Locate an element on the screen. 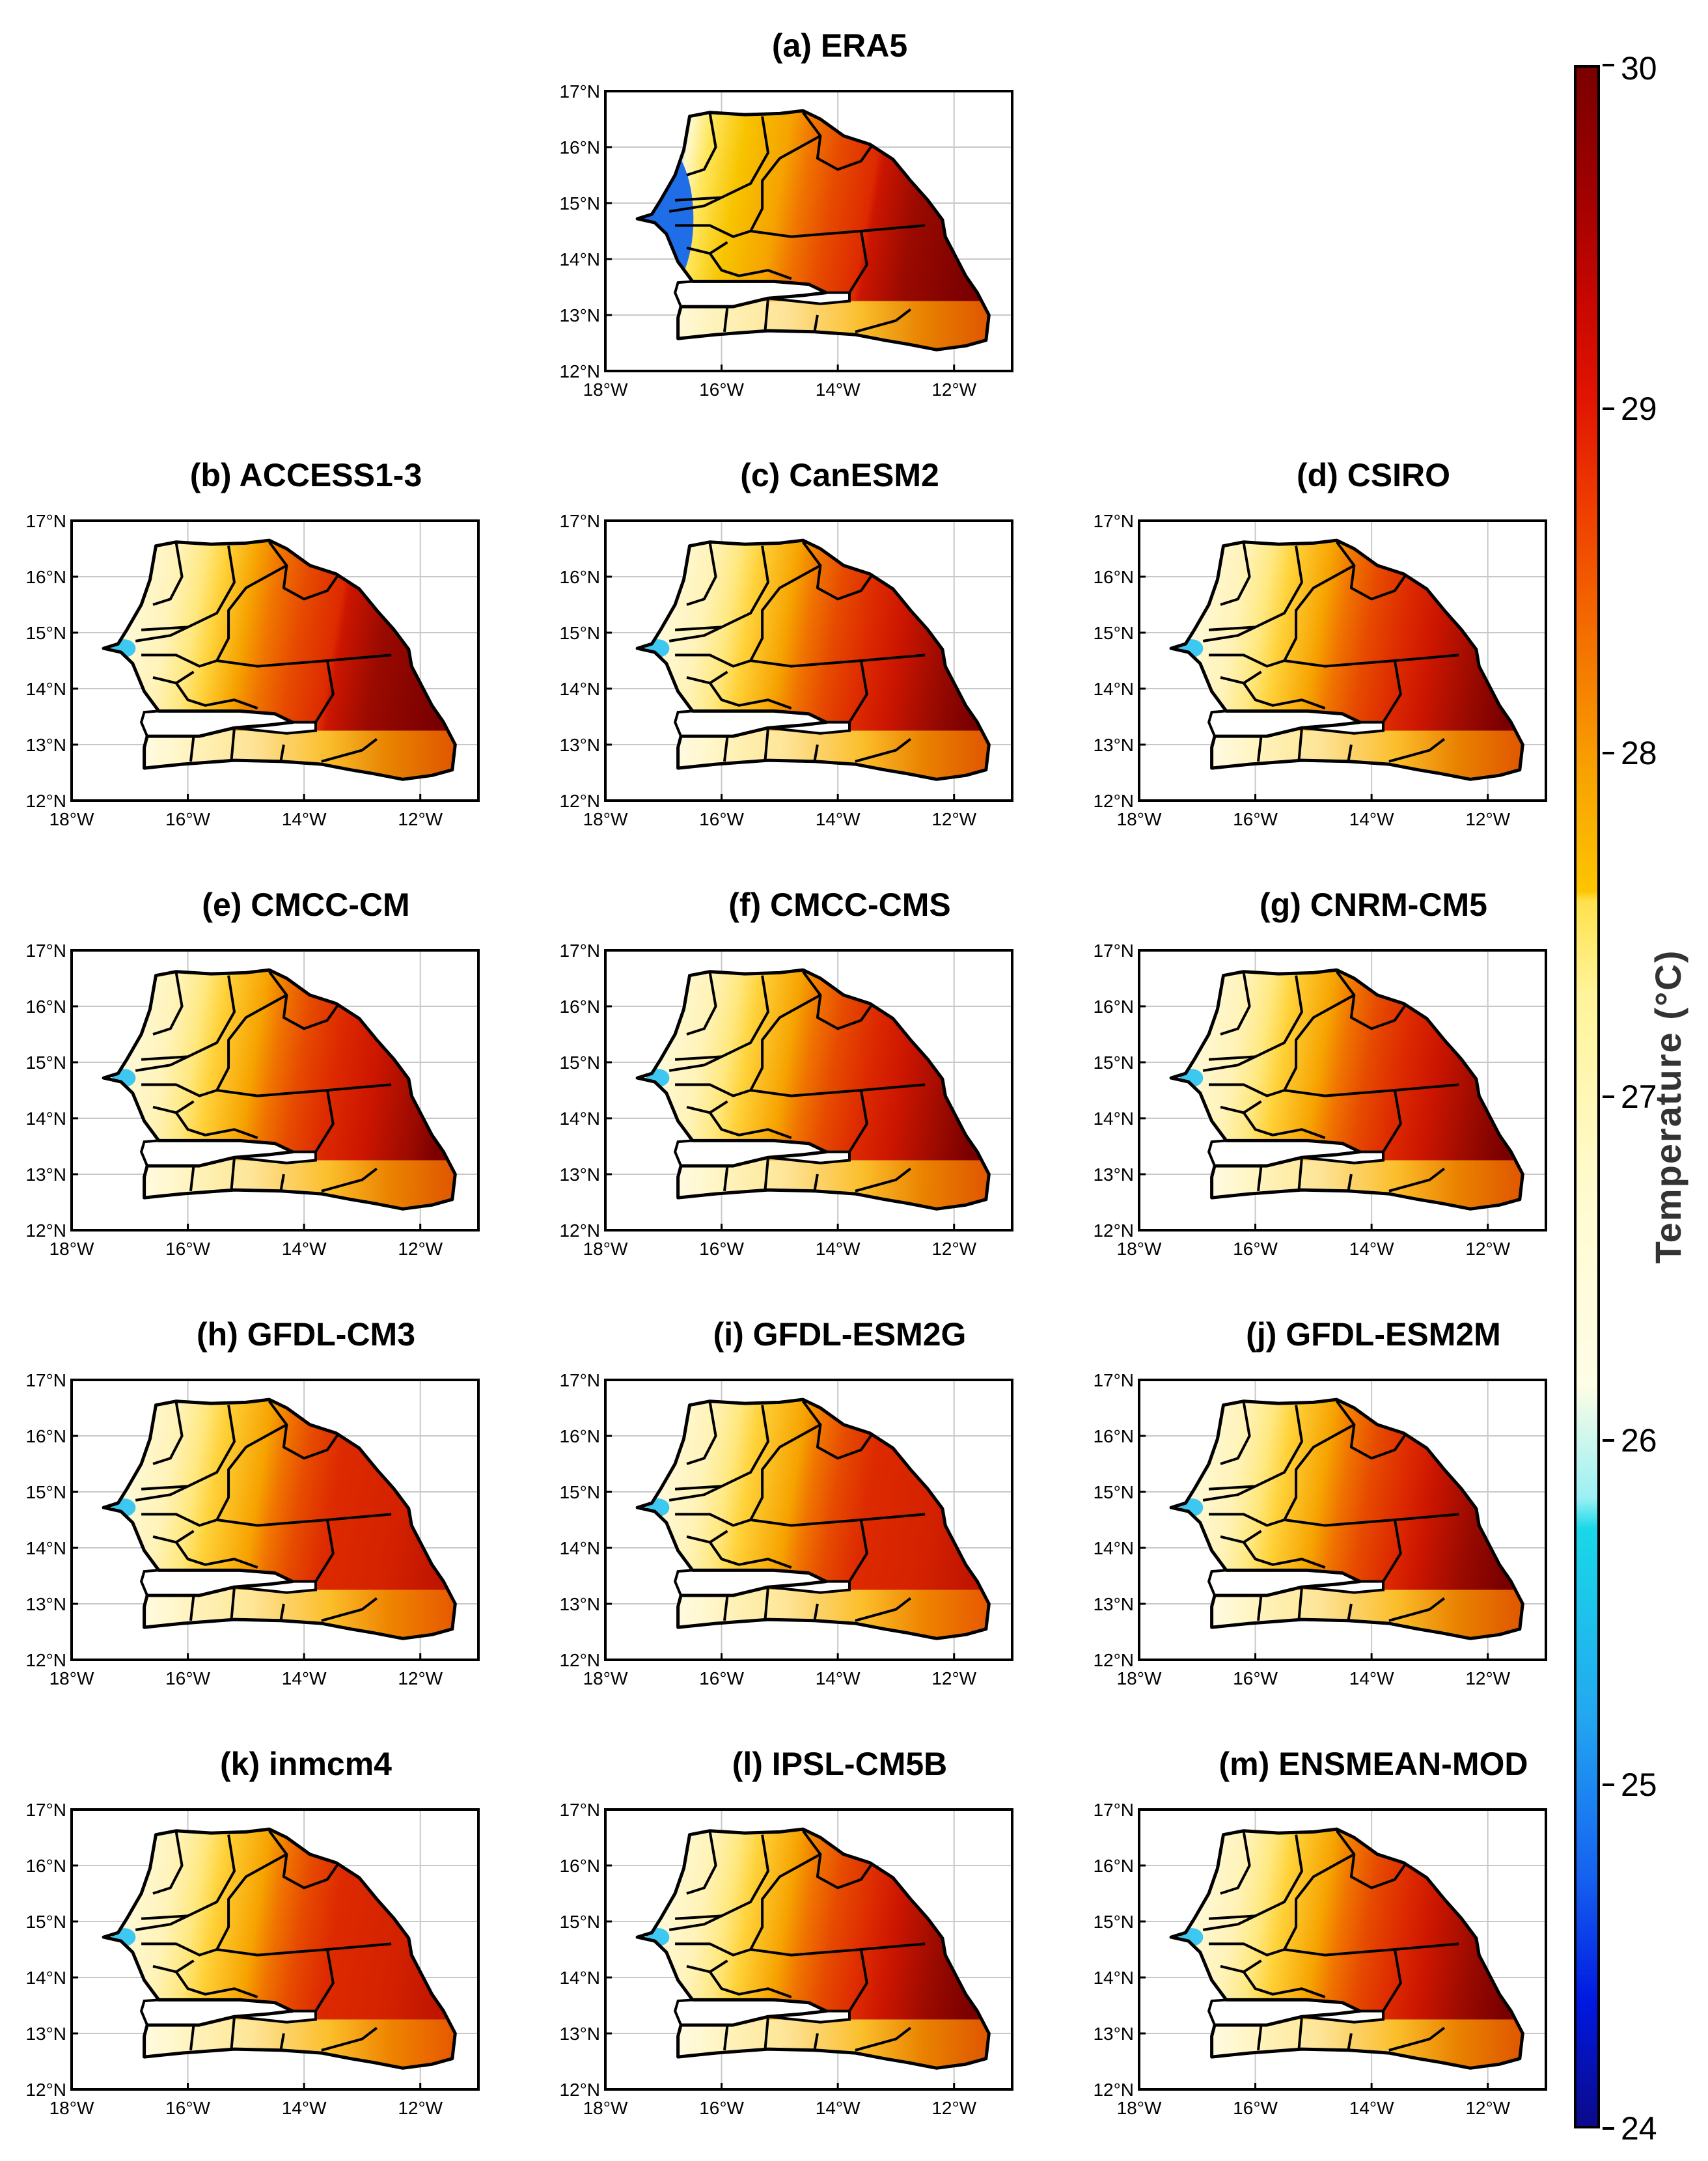 The width and height of the screenshot is (1708, 2161). panel-title: (b) ACCESS1-3 is located at coordinates (305, 475).